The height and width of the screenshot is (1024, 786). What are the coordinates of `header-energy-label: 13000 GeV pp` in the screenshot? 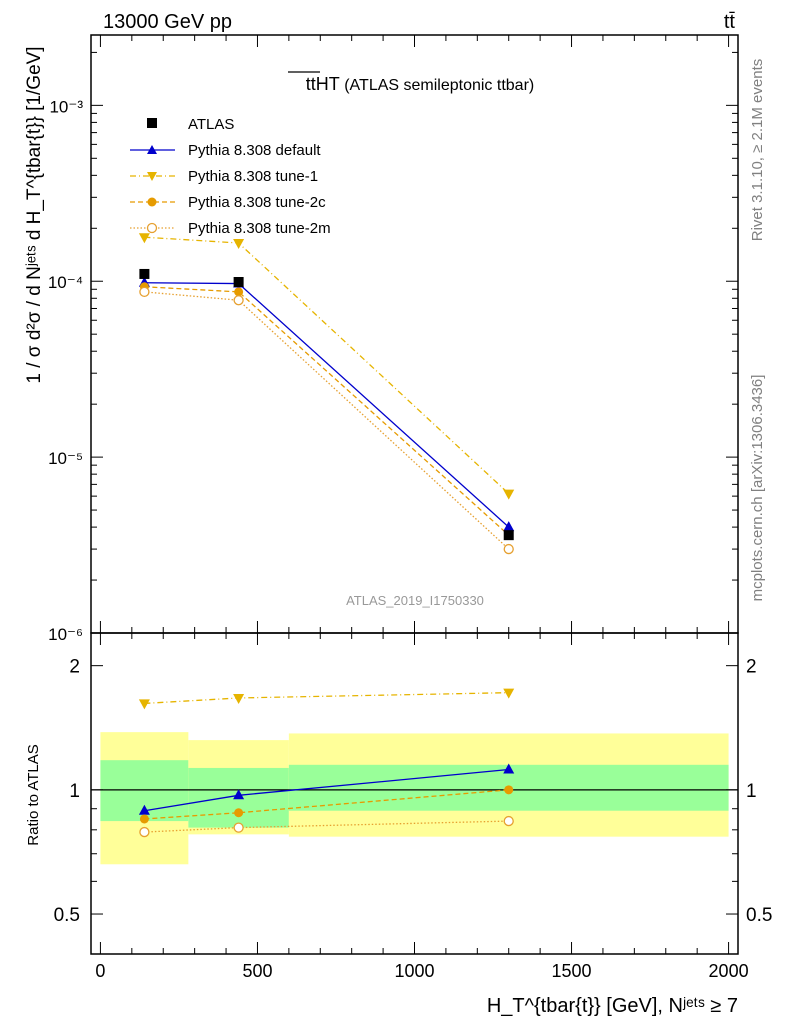 It's located at (167, 22).